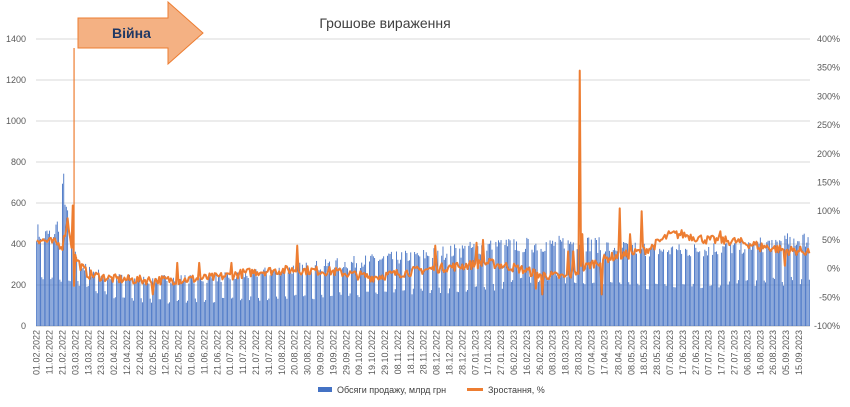 This screenshot has width=850, height=407. What do you see at coordinates (828, 211) in the screenshot?
I see `right-tick-label: 100%` at bounding box center [828, 211].